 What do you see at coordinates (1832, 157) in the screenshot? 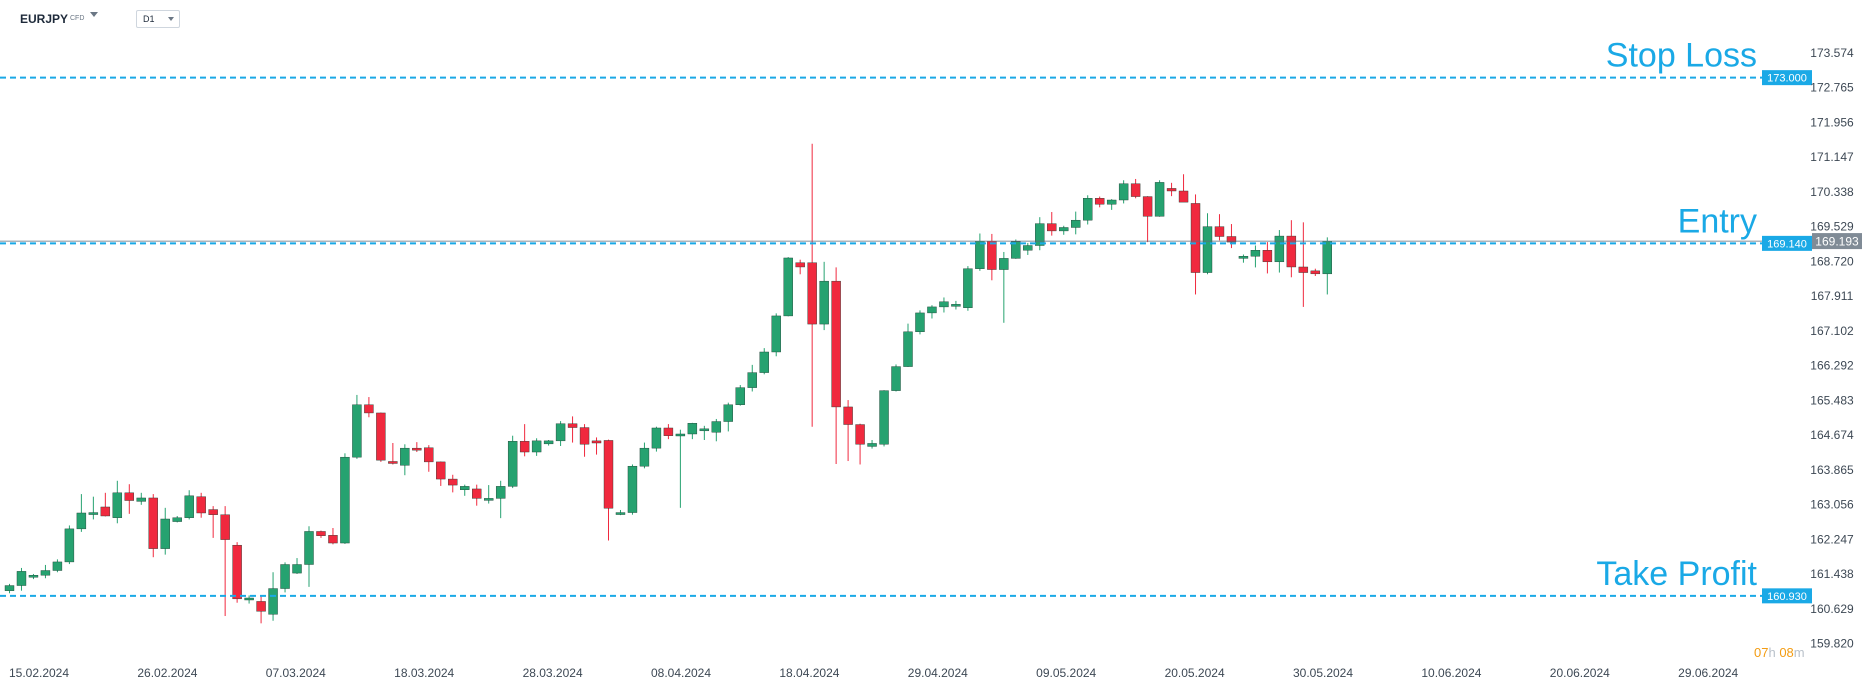
I see `y-tick-label: 171.147` at bounding box center [1832, 157].